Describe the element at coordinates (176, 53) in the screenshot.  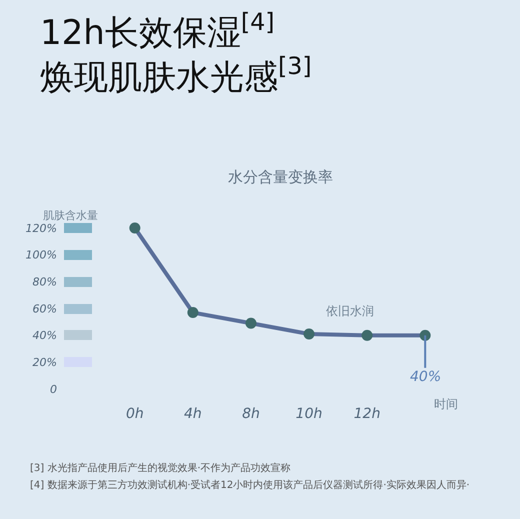
I see `chart-title: 12h长效保湿$^{[4]}$ 焕现肌肤水光感$^{[3]}$` at that location.